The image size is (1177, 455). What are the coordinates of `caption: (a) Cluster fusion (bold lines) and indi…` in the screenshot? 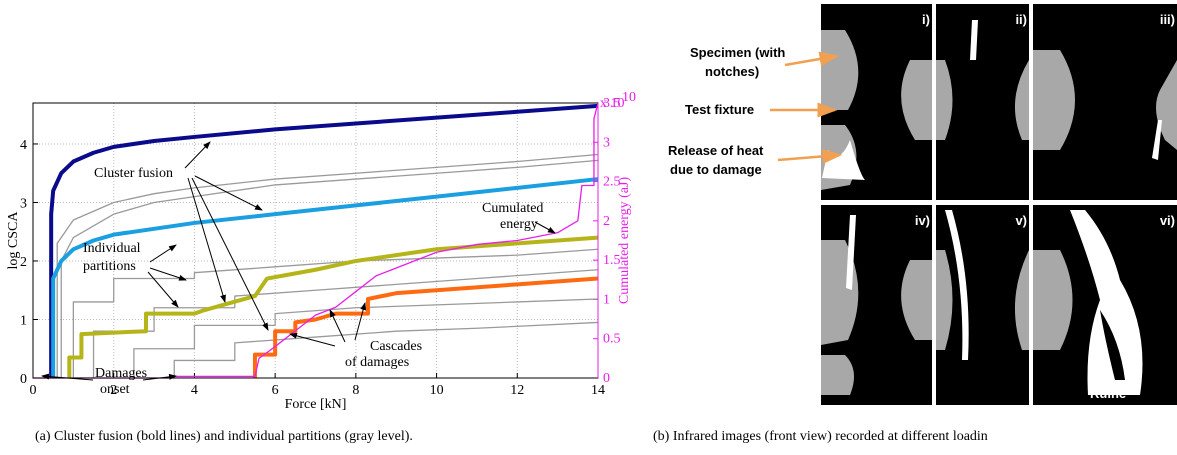 It's located at (224, 436).